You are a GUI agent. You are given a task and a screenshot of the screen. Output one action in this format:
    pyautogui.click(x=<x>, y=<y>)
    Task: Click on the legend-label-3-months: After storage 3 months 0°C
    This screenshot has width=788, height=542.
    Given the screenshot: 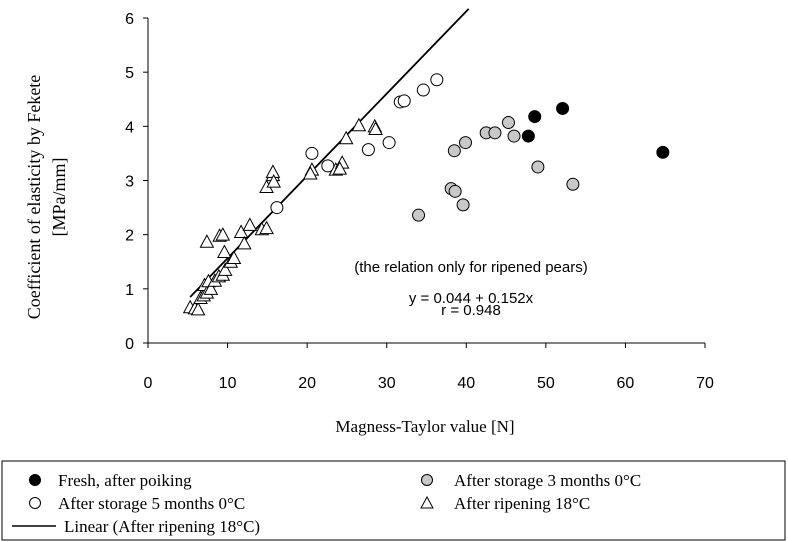 What is the action you would take?
    pyautogui.click(x=547, y=480)
    